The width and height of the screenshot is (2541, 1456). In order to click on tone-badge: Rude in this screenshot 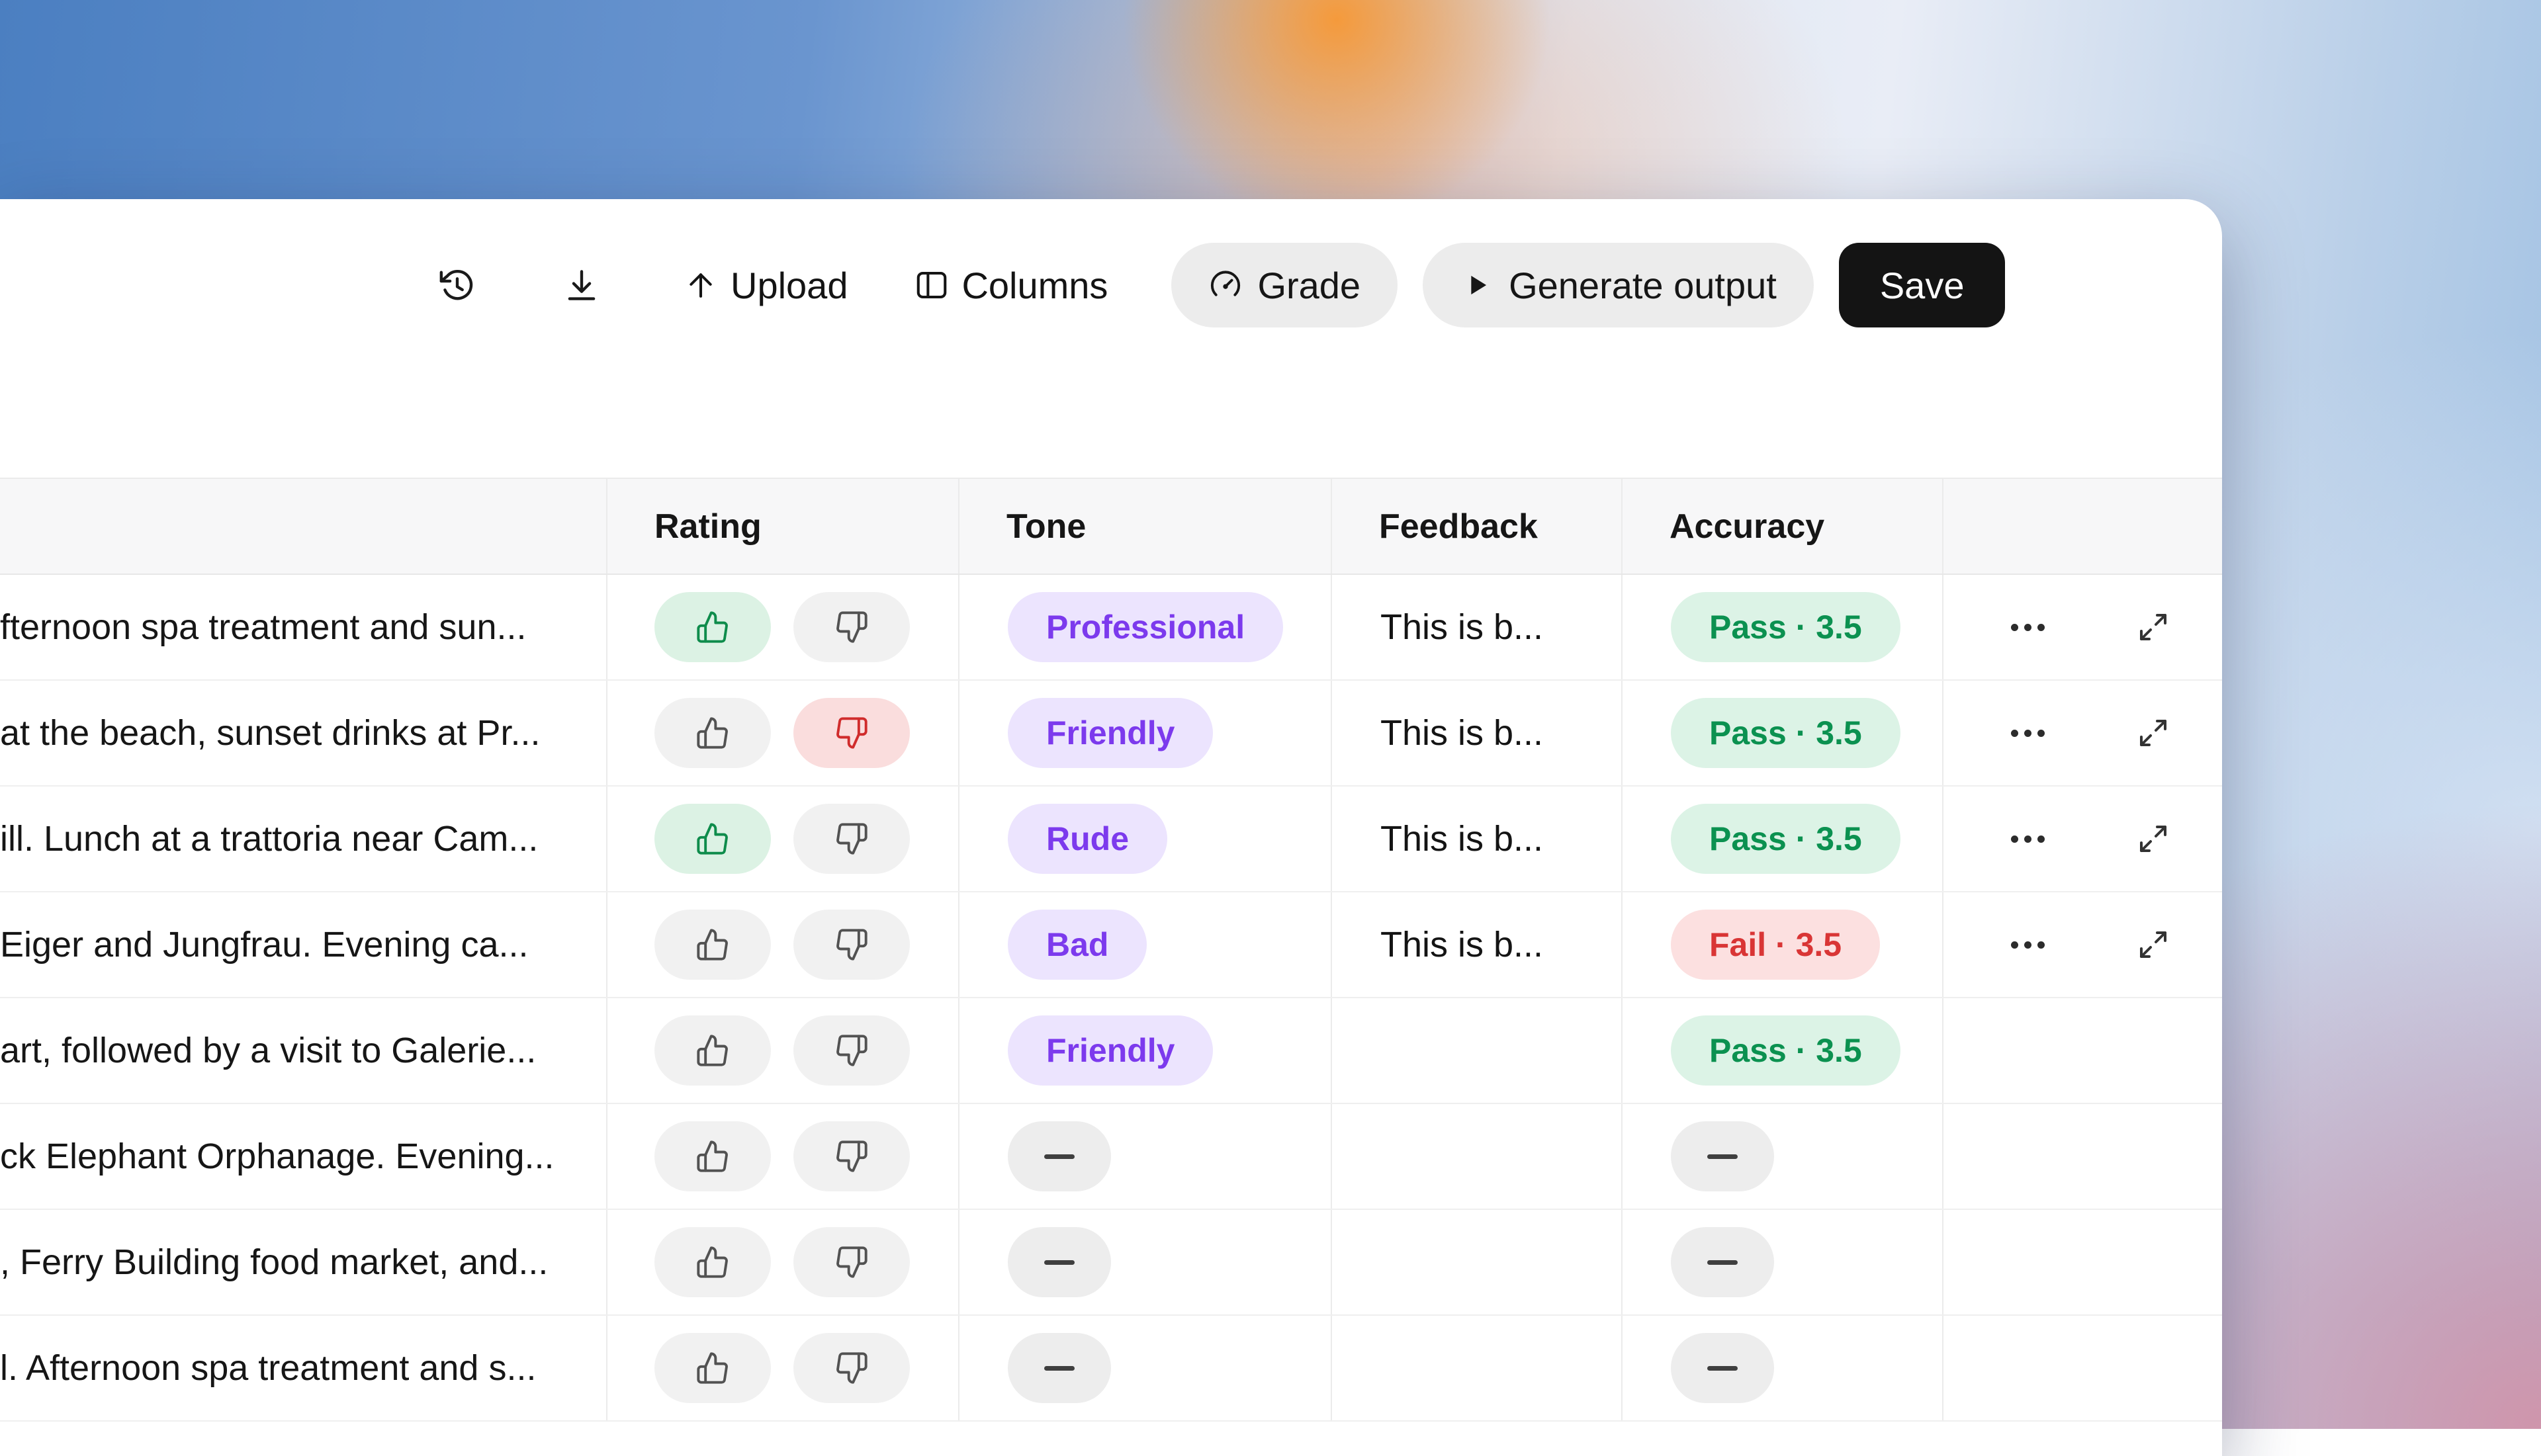, I will do `click(1087, 839)`.